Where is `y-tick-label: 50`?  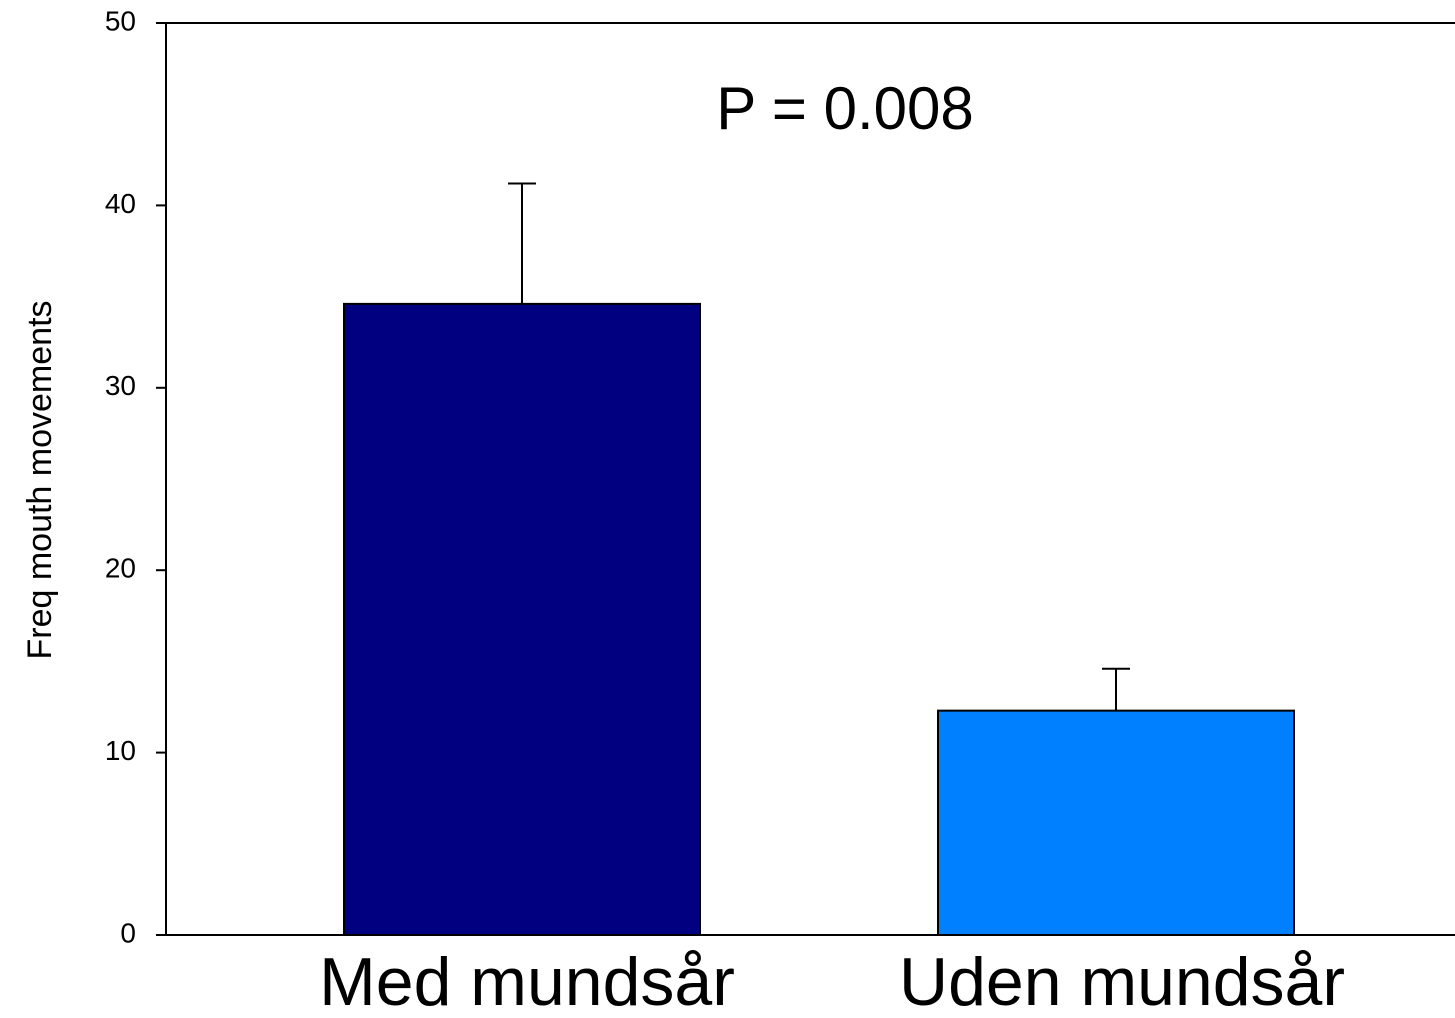 y-tick-label: 50 is located at coordinates (120, 20).